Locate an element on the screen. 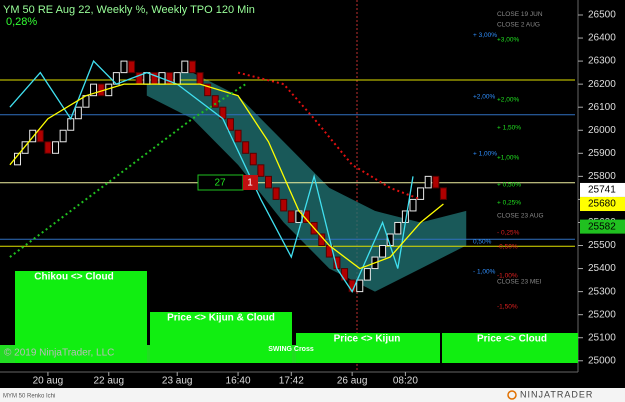  level-label: 0,50% is located at coordinates (482, 242).